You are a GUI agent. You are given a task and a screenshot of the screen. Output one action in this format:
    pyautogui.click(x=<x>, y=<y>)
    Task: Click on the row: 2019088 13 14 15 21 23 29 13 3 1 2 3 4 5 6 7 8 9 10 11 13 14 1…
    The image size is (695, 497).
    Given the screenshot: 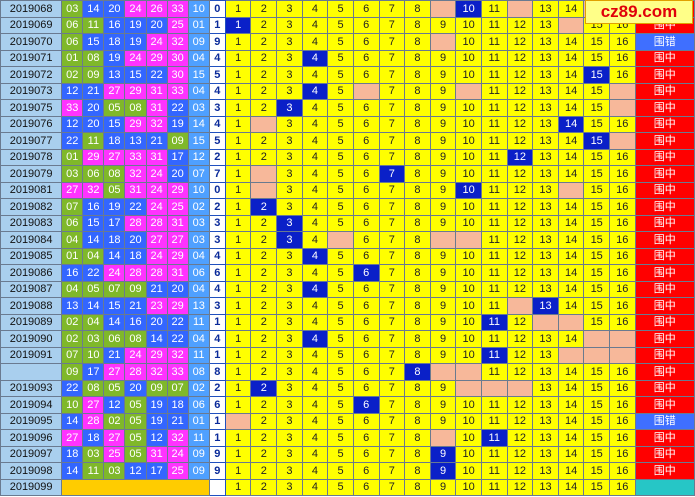 What is the action you would take?
    pyautogui.click(x=347, y=306)
    